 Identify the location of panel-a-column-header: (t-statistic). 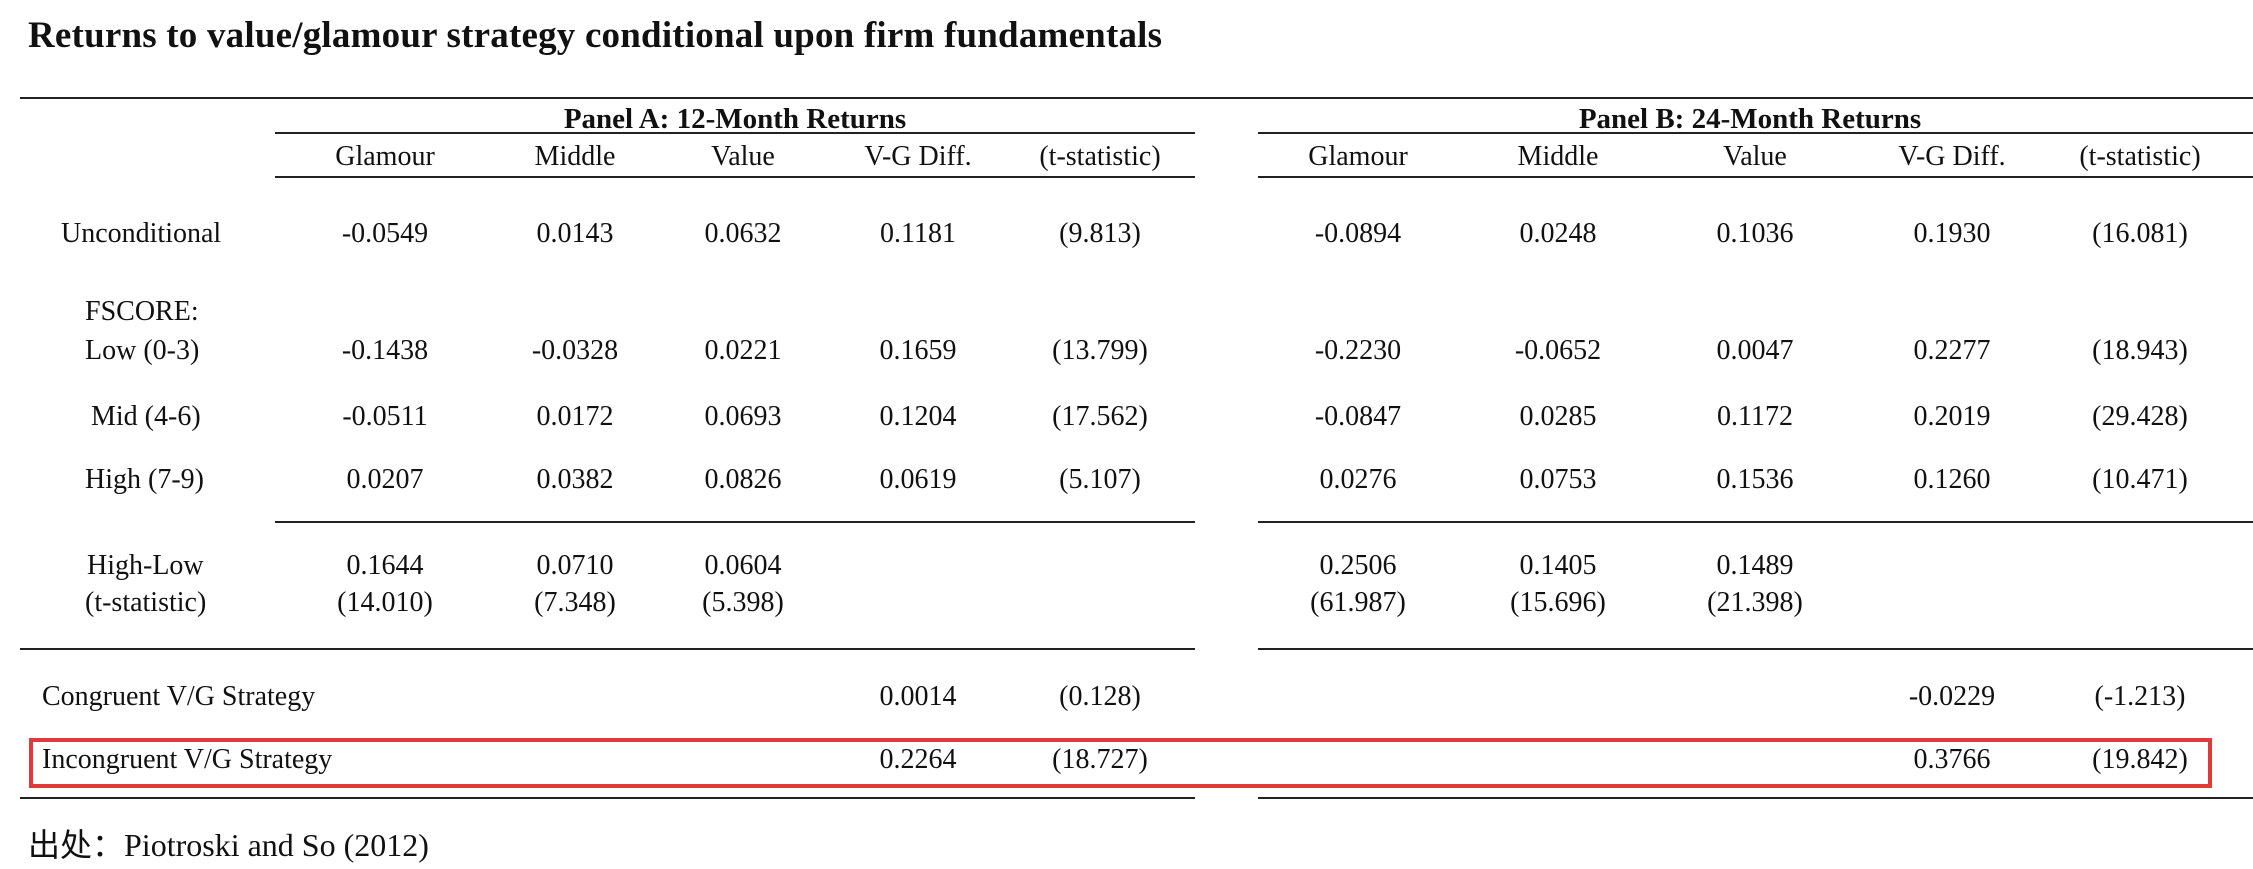
(1100, 156).